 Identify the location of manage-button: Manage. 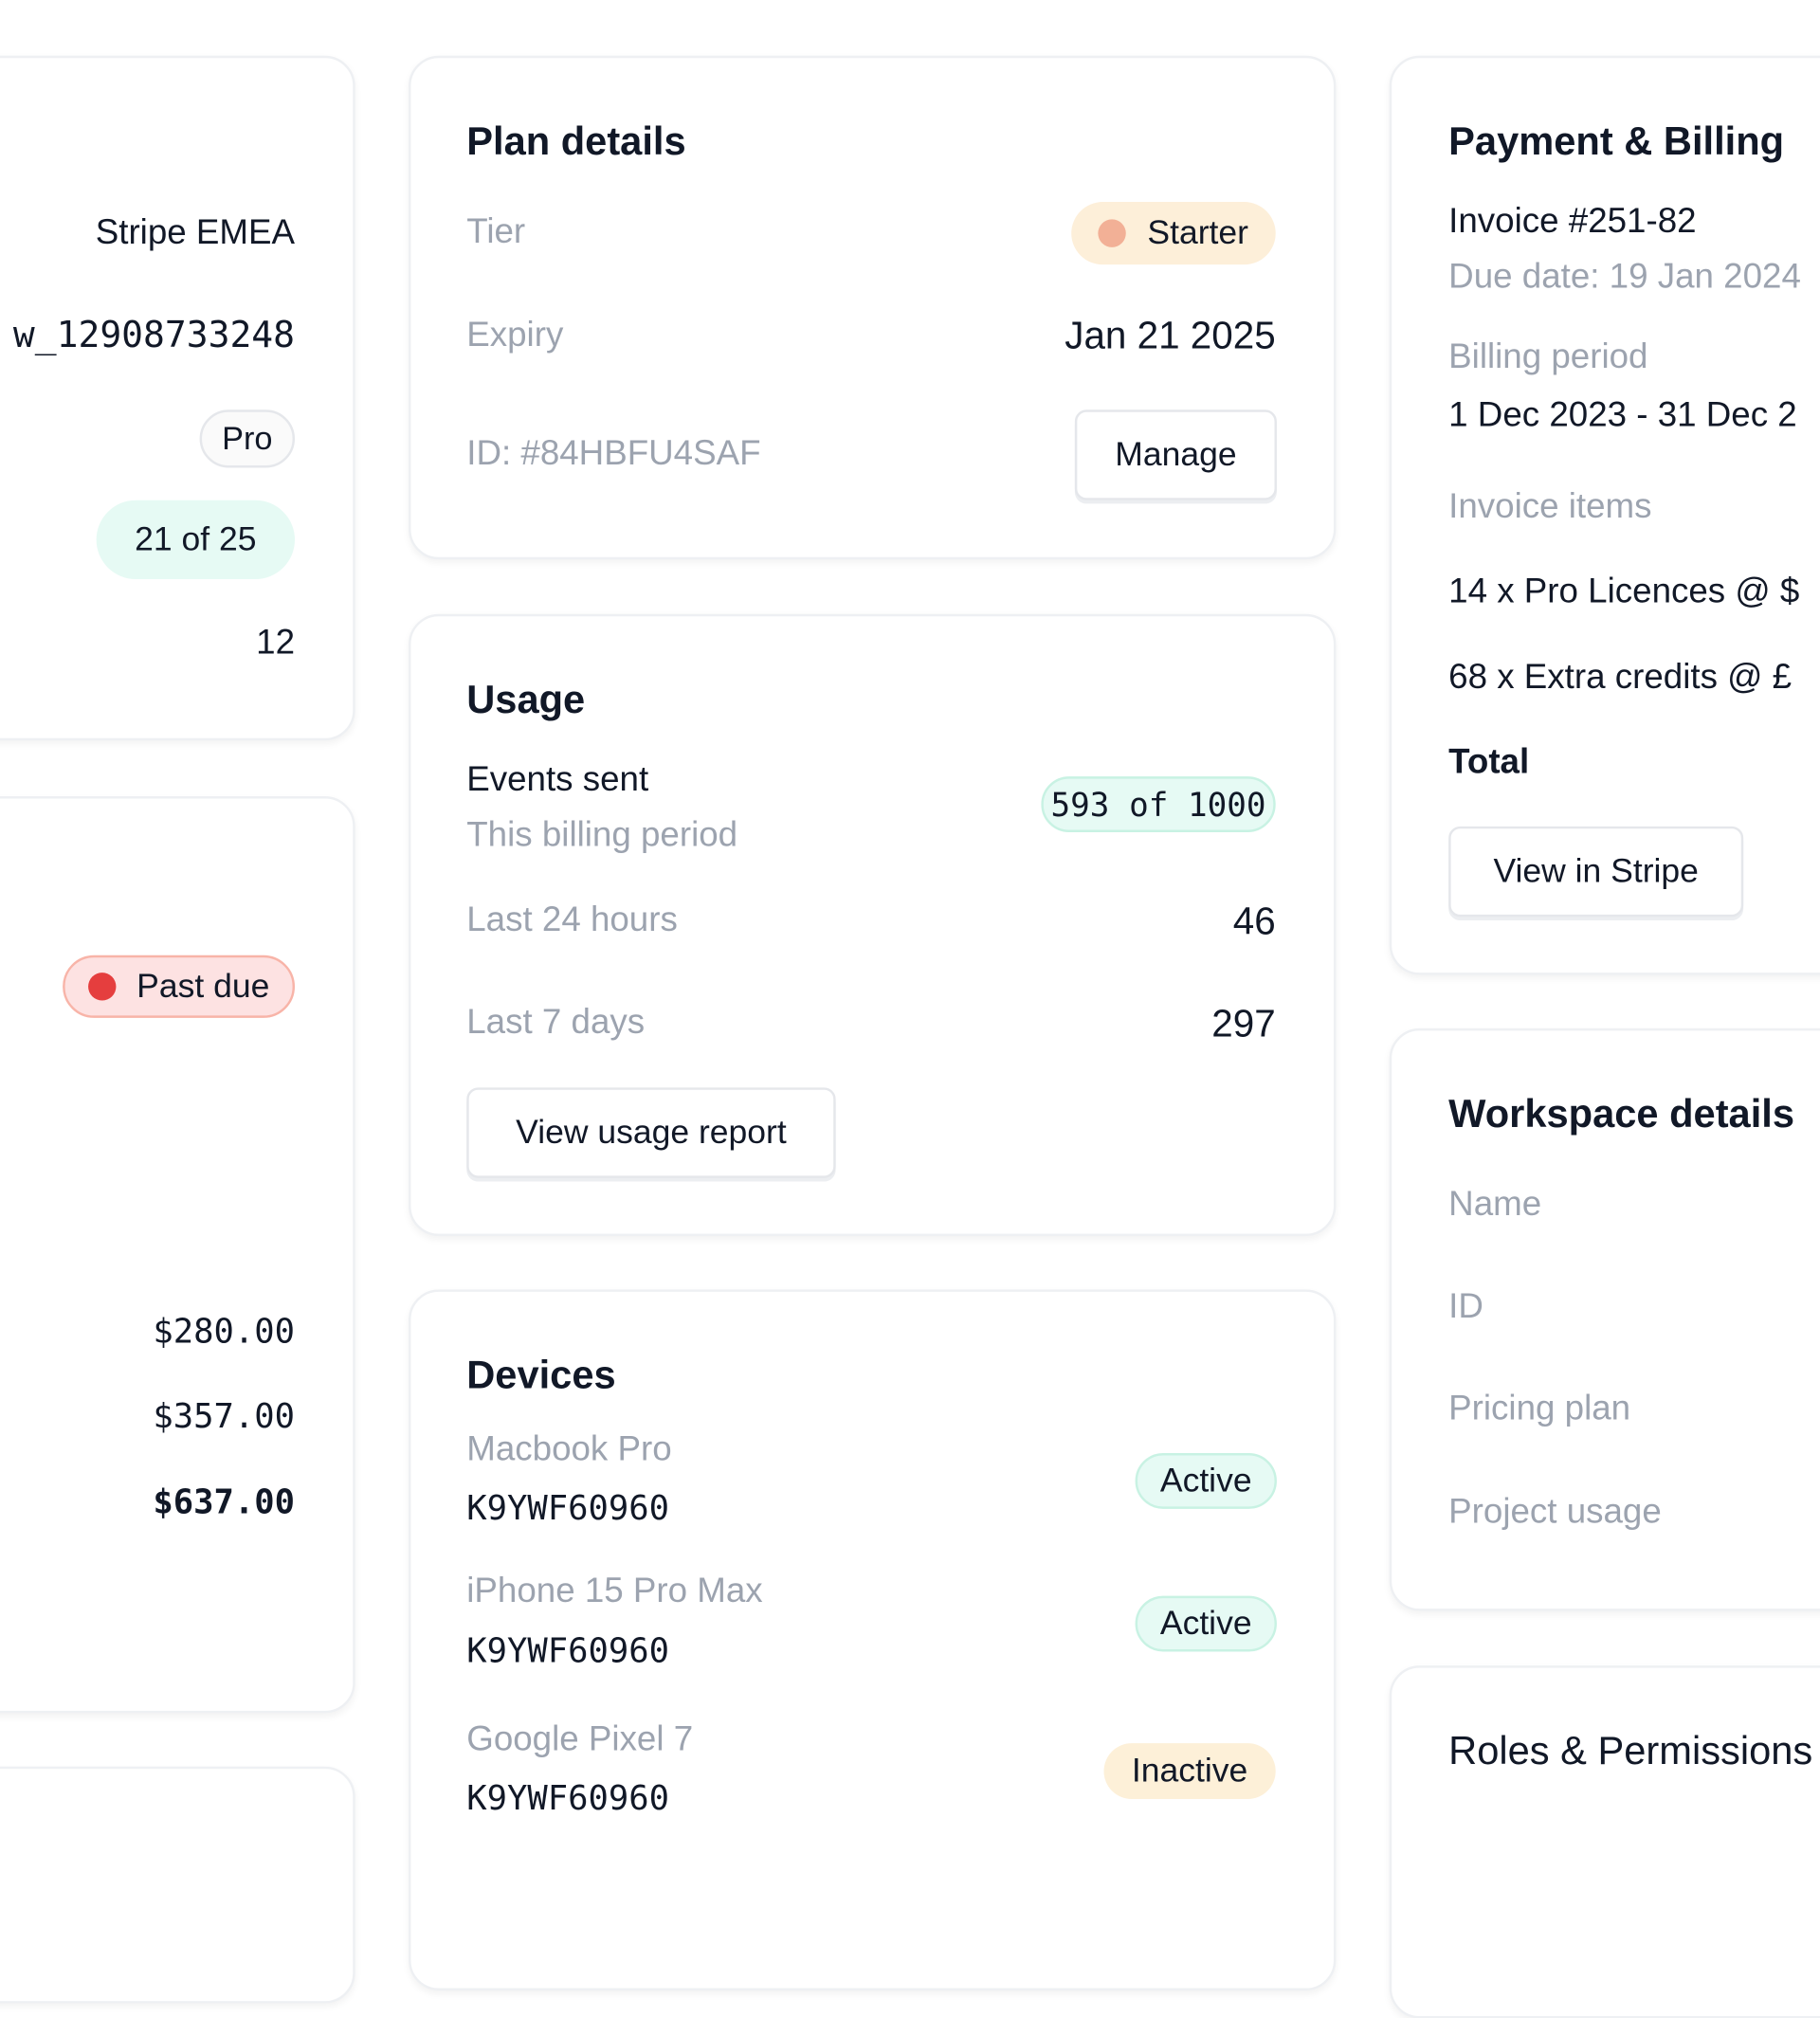
(1175, 455).